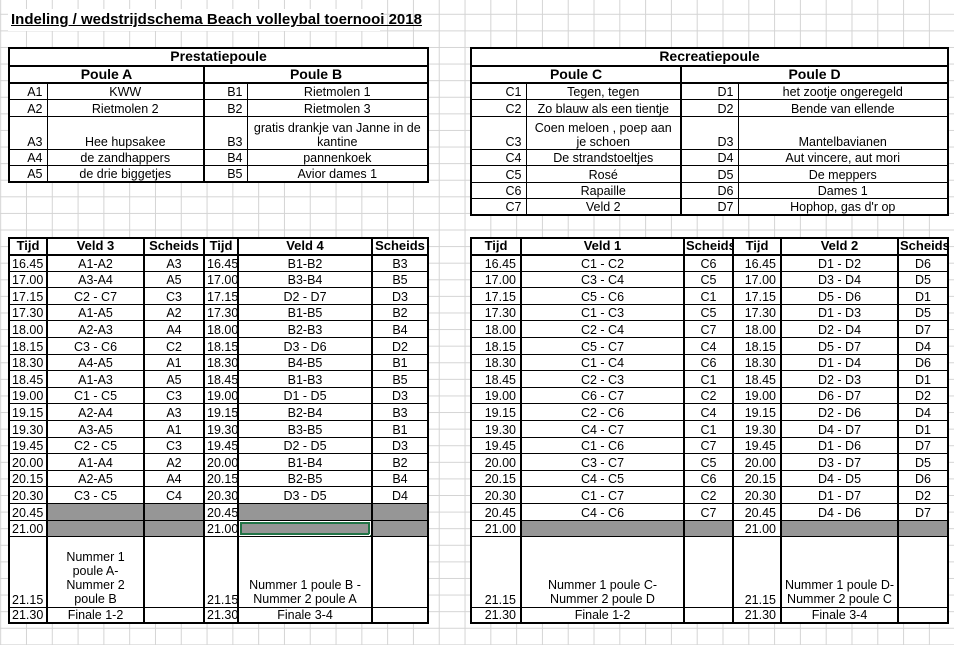  What do you see at coordinates (708, 362) in the screenshot?
I see `referee-cell: C6` at bounding box center [708, 362].